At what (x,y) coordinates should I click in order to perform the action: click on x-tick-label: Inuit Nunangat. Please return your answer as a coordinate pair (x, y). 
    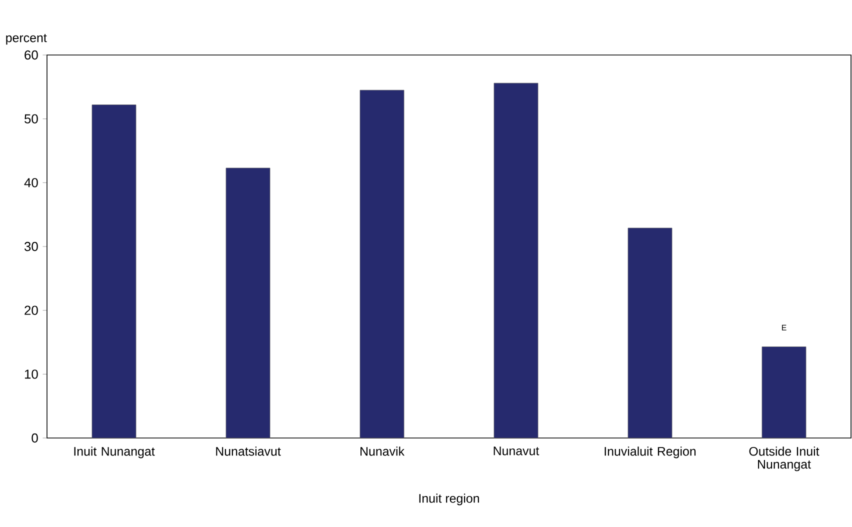
    Looking at the image, I should click on (114, 452).